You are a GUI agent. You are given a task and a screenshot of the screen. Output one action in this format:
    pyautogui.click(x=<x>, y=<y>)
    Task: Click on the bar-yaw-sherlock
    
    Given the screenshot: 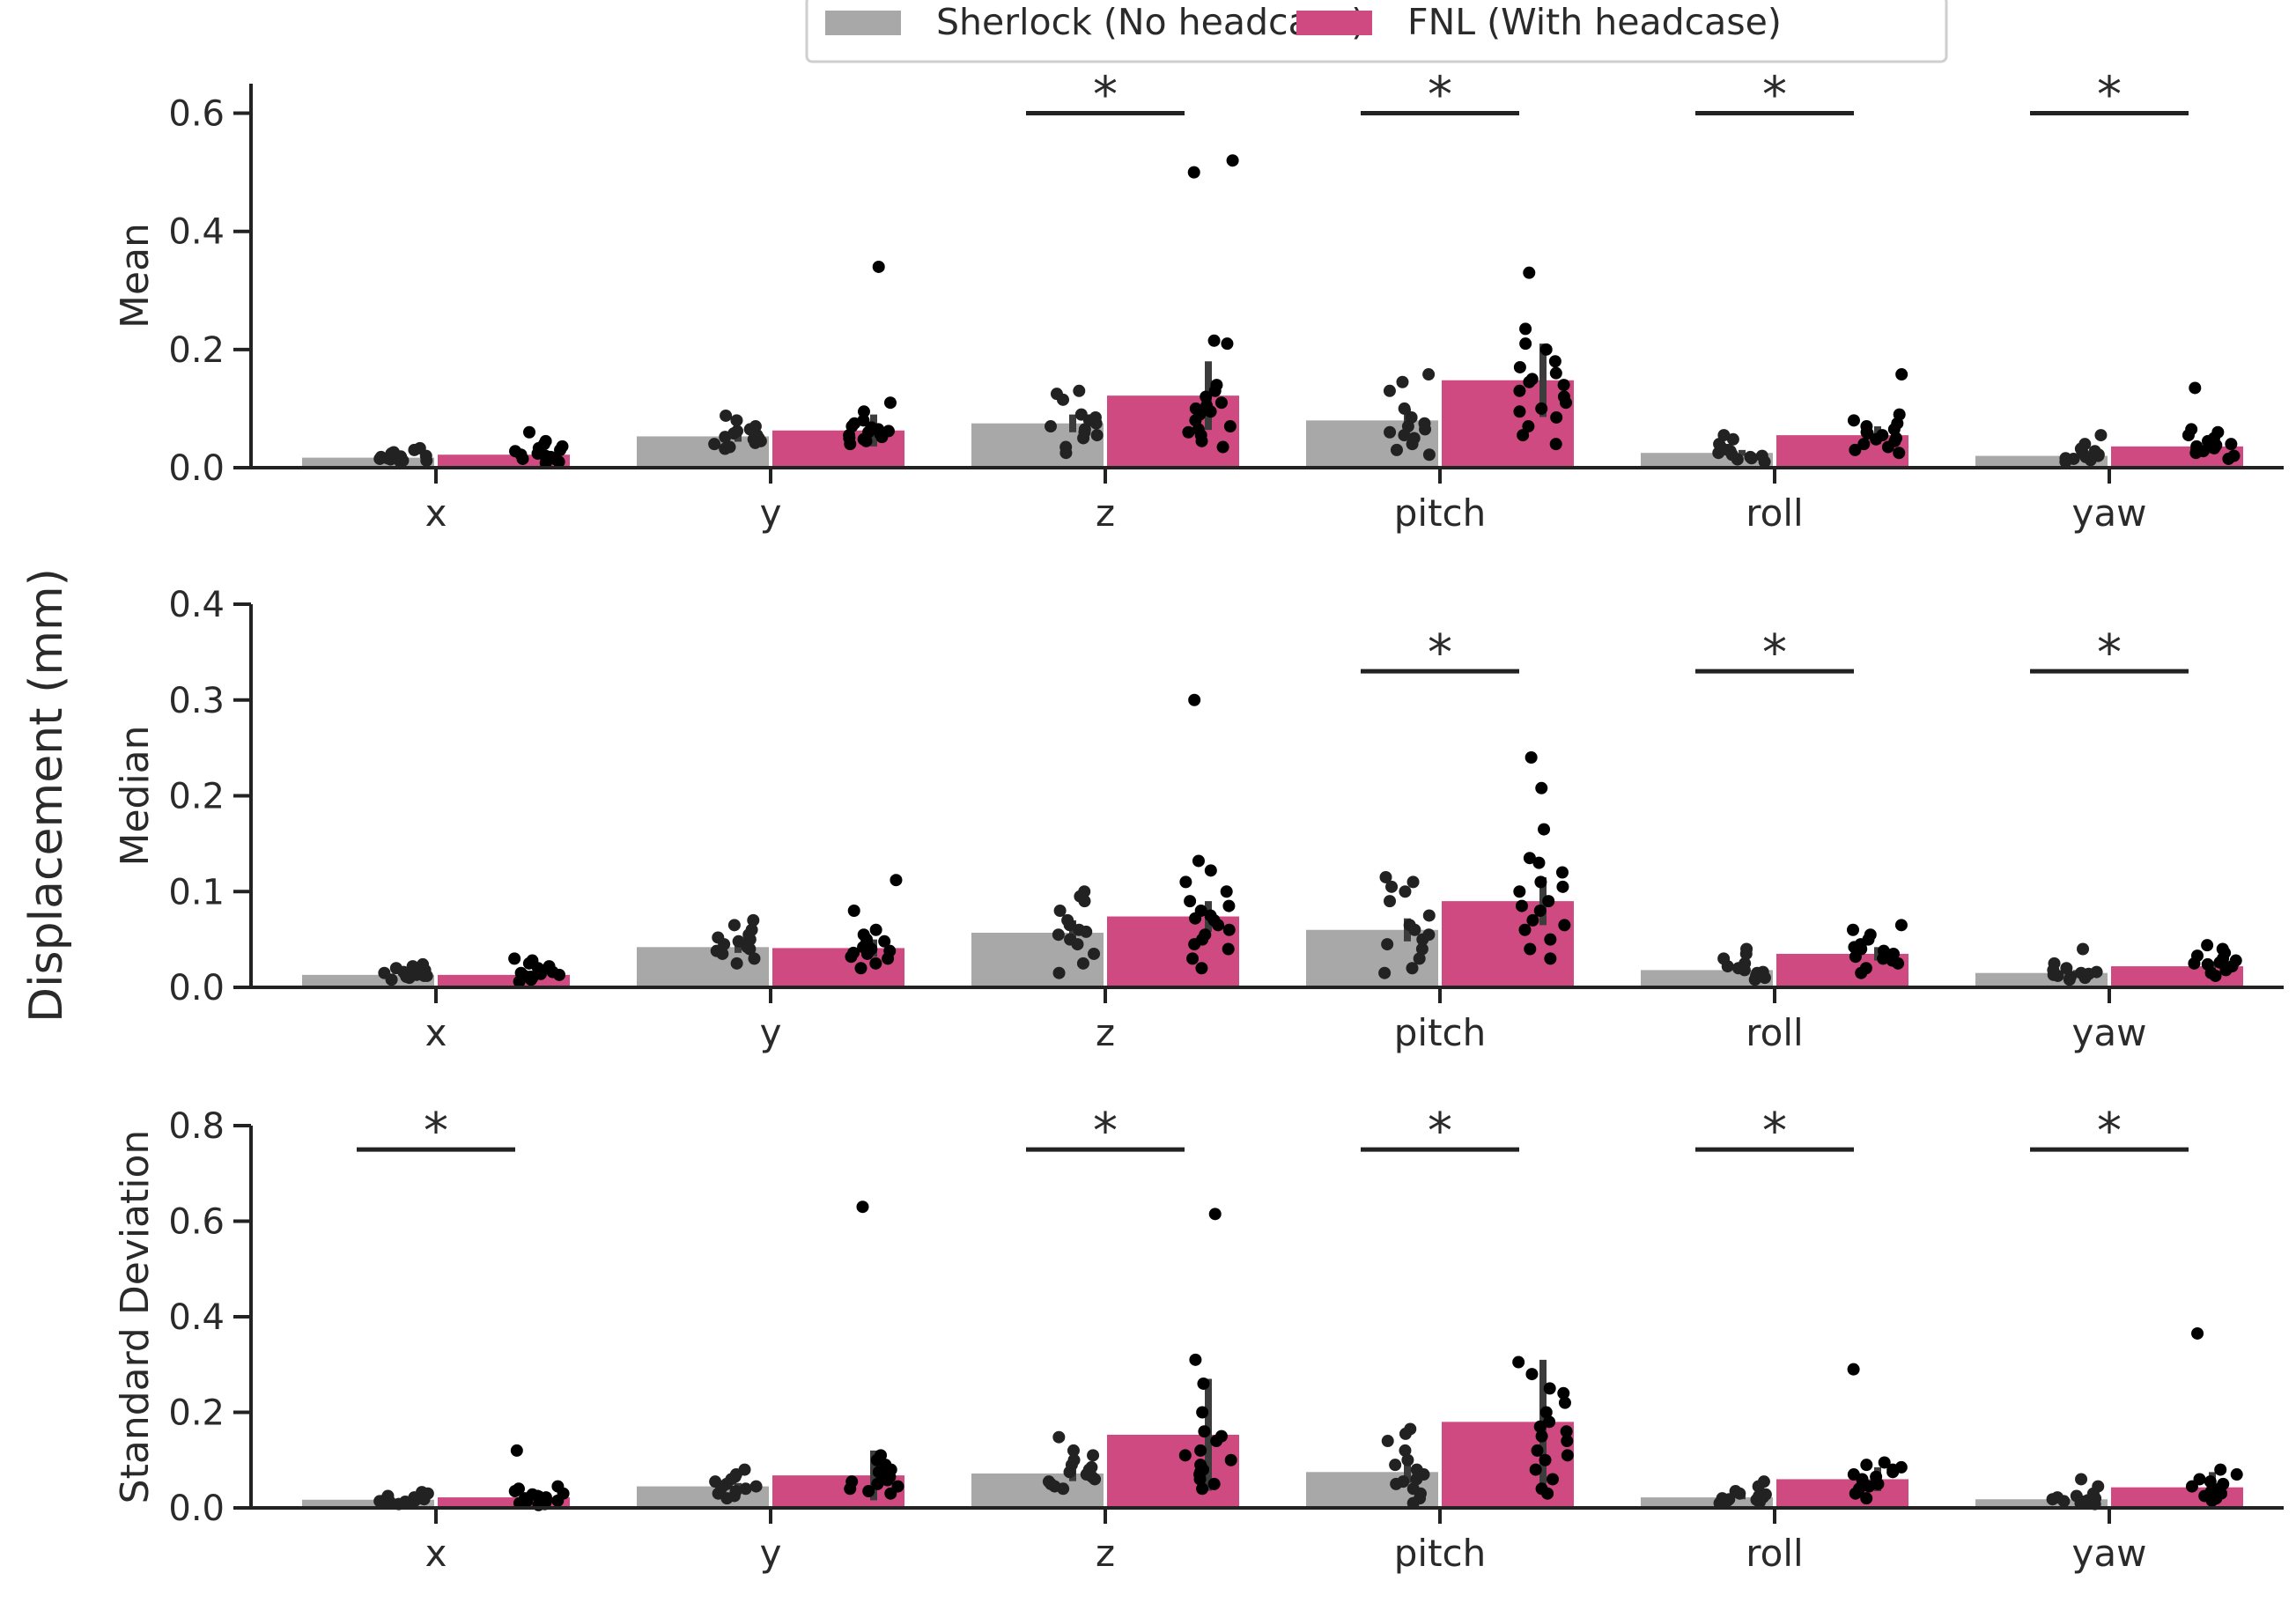 What is the action you would take?
    pyautogui.click(x=2041, y=1503)
    